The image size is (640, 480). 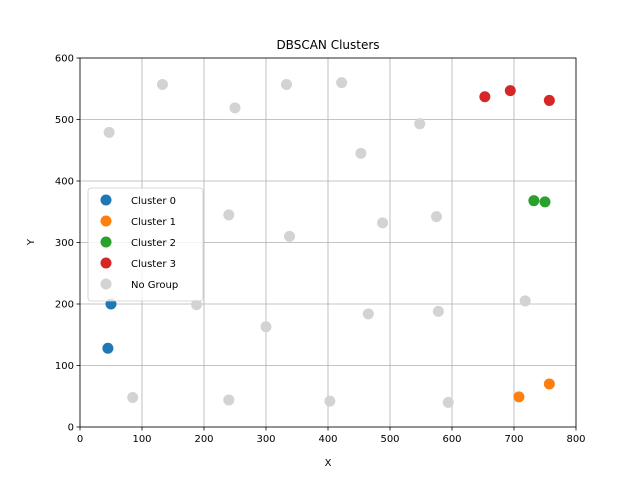 I want to click on x-tick-label: 700, so click(x=513, y=439).